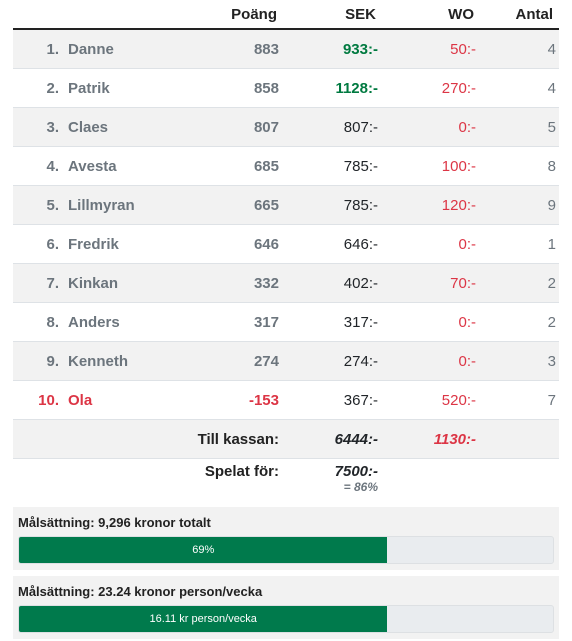 This screenshot has height=641, width=572. What do you see at coordinates (431, 166) in the screenshot?
I see `row-wo: 100:-` at bounding box center [431, 166].